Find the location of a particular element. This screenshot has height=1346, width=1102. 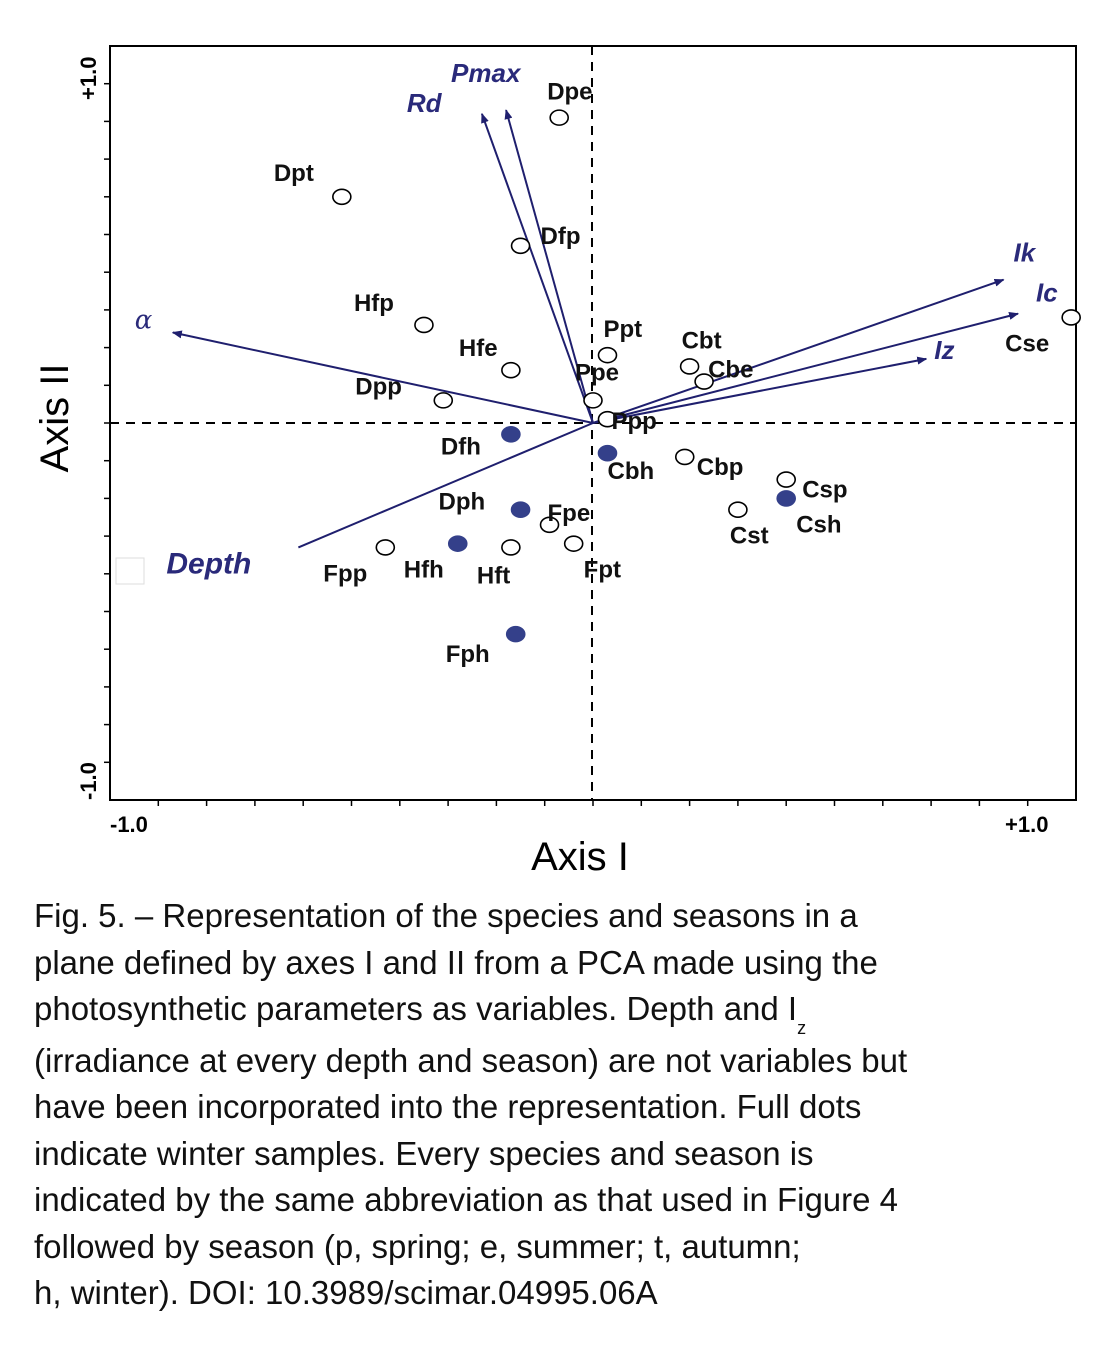

x-tick-min: -1.0 is located at coordinates (129, 824).